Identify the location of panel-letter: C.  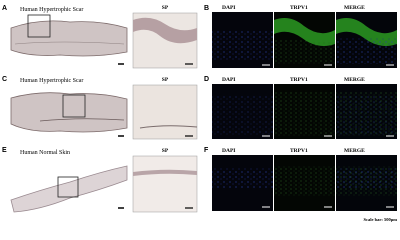
(4, 79).